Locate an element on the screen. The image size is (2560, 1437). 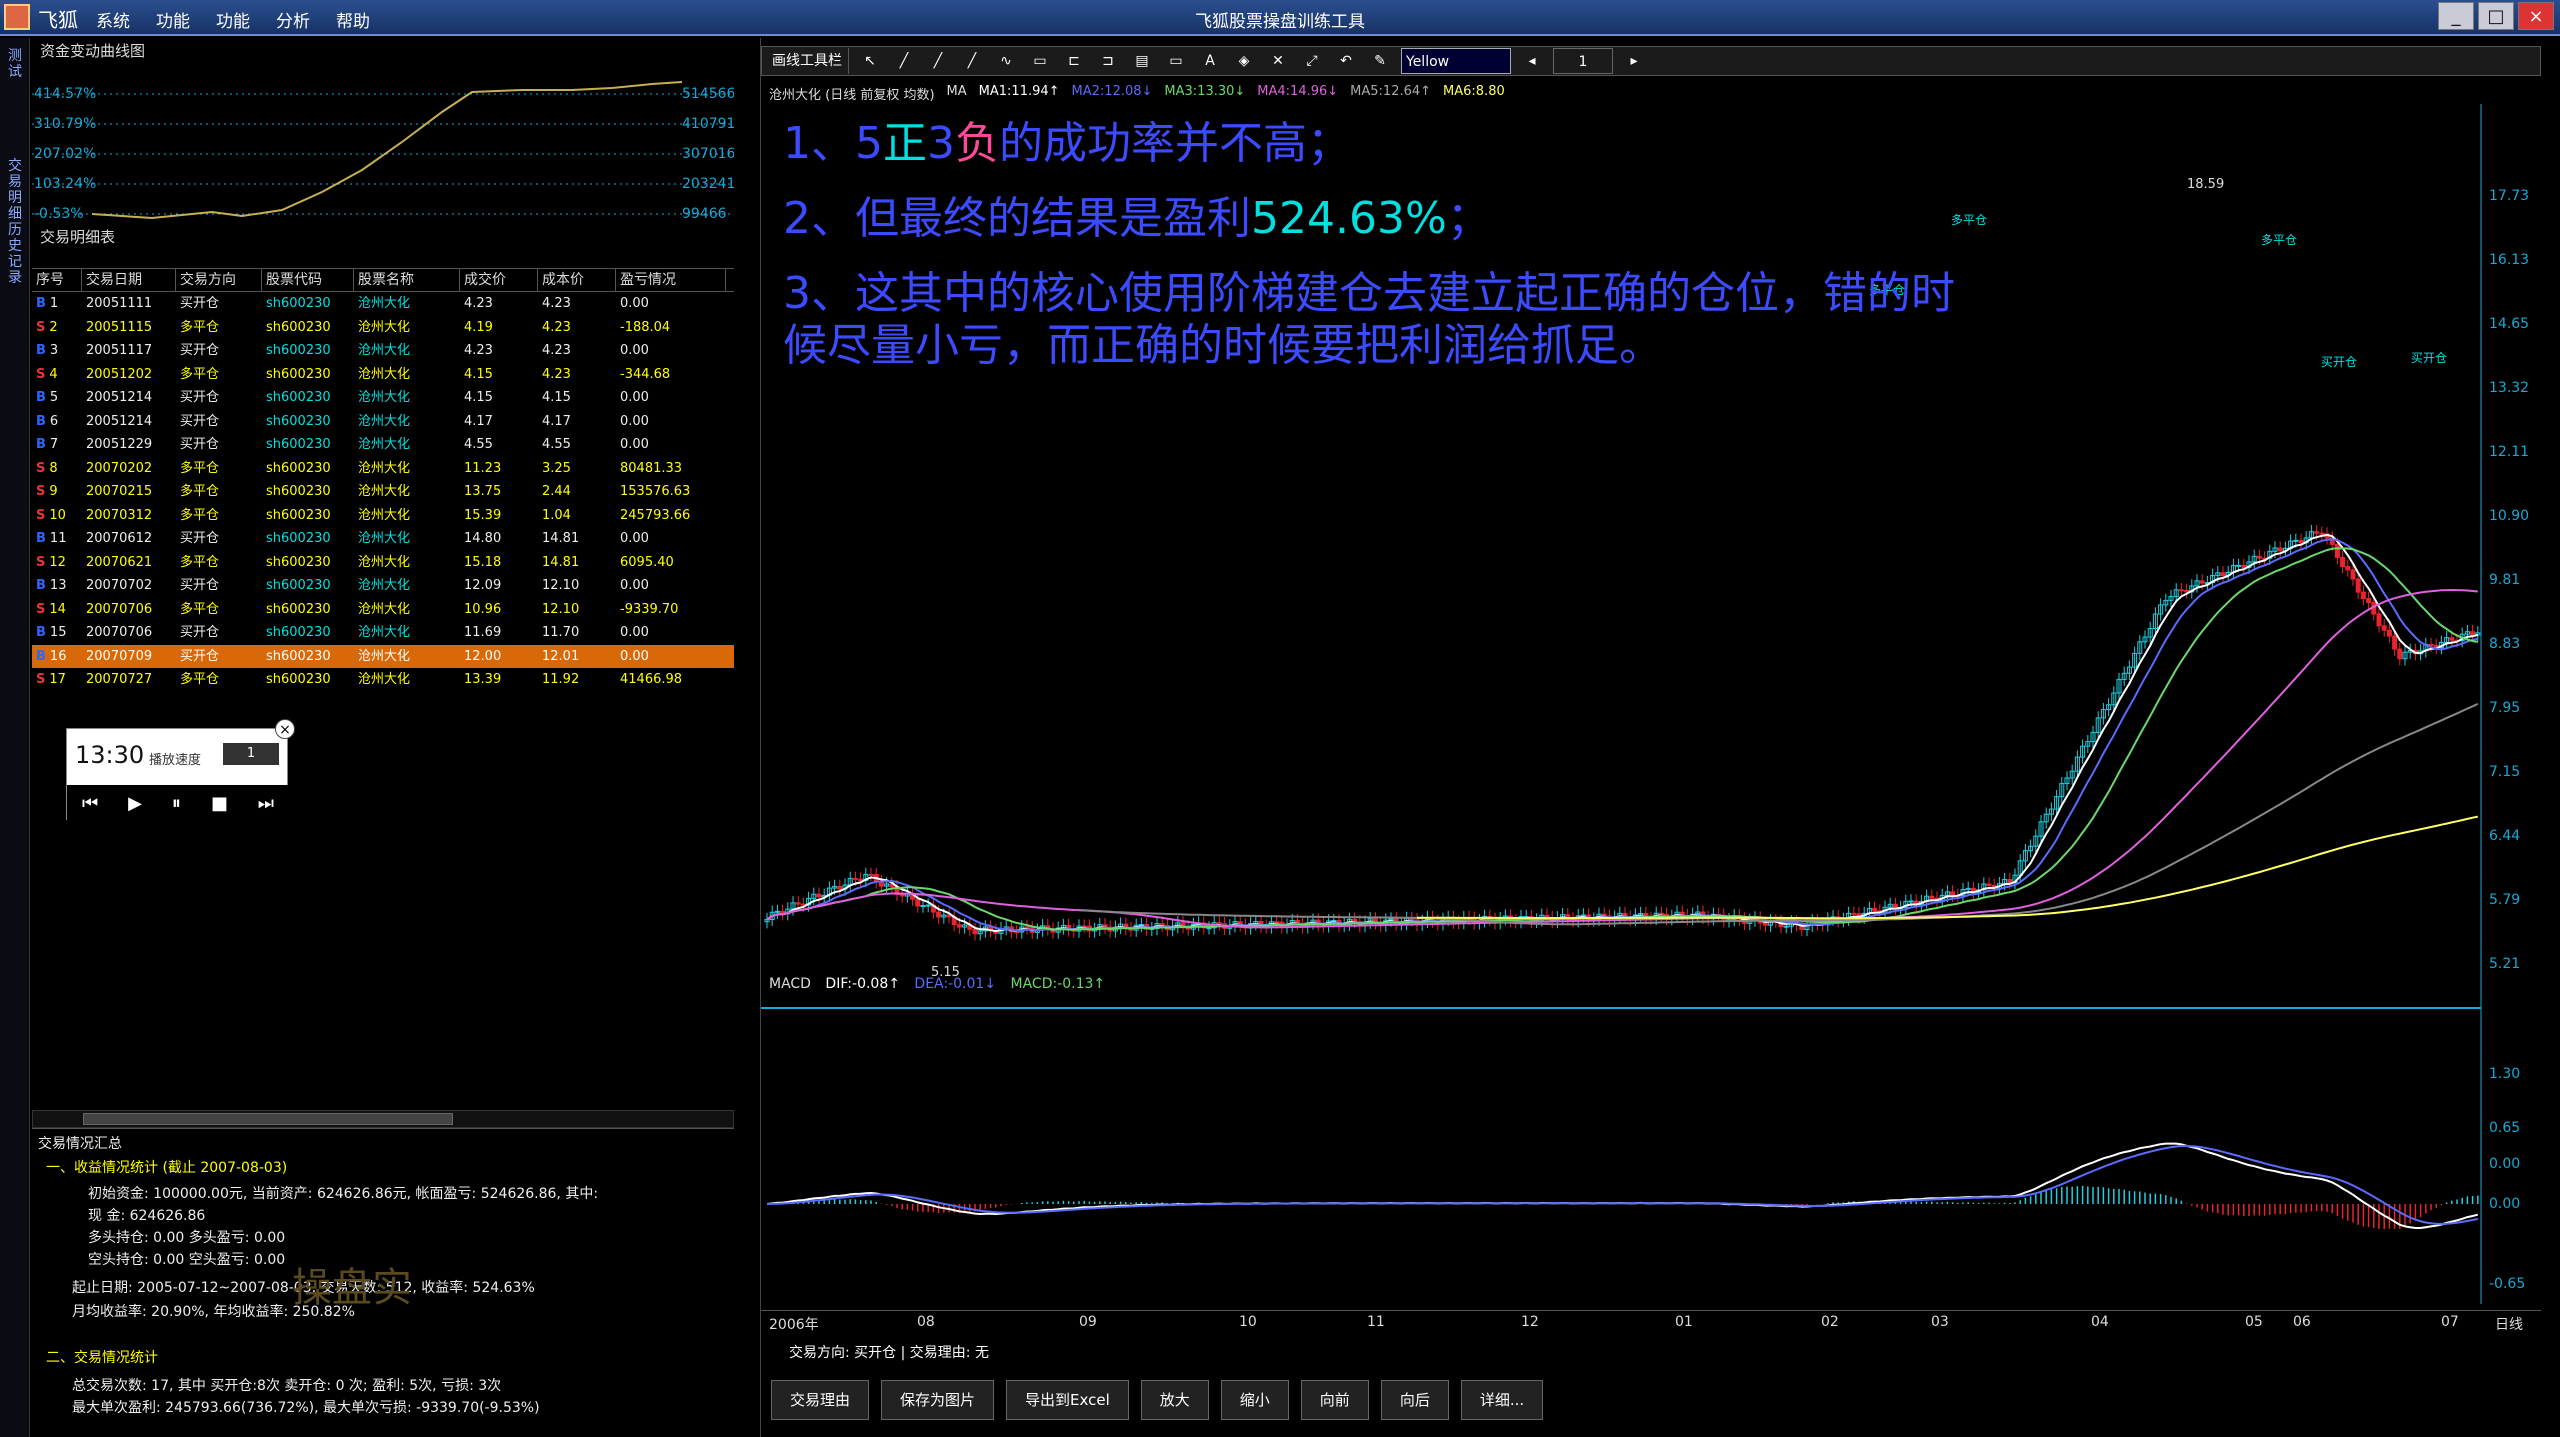
delete-tool-icon: ✕ is located at coordinates (1278, 61).